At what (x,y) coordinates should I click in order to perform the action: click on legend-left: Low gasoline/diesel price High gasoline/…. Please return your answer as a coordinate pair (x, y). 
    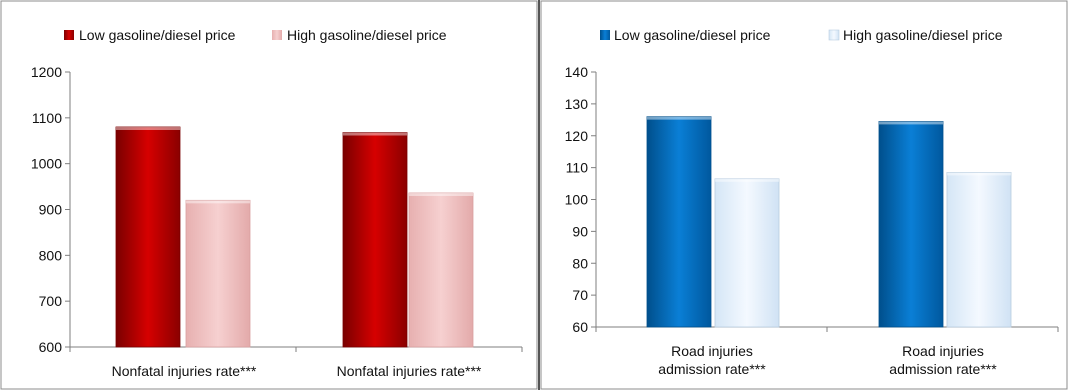
    Looking at the image, I should click on (255, 35).